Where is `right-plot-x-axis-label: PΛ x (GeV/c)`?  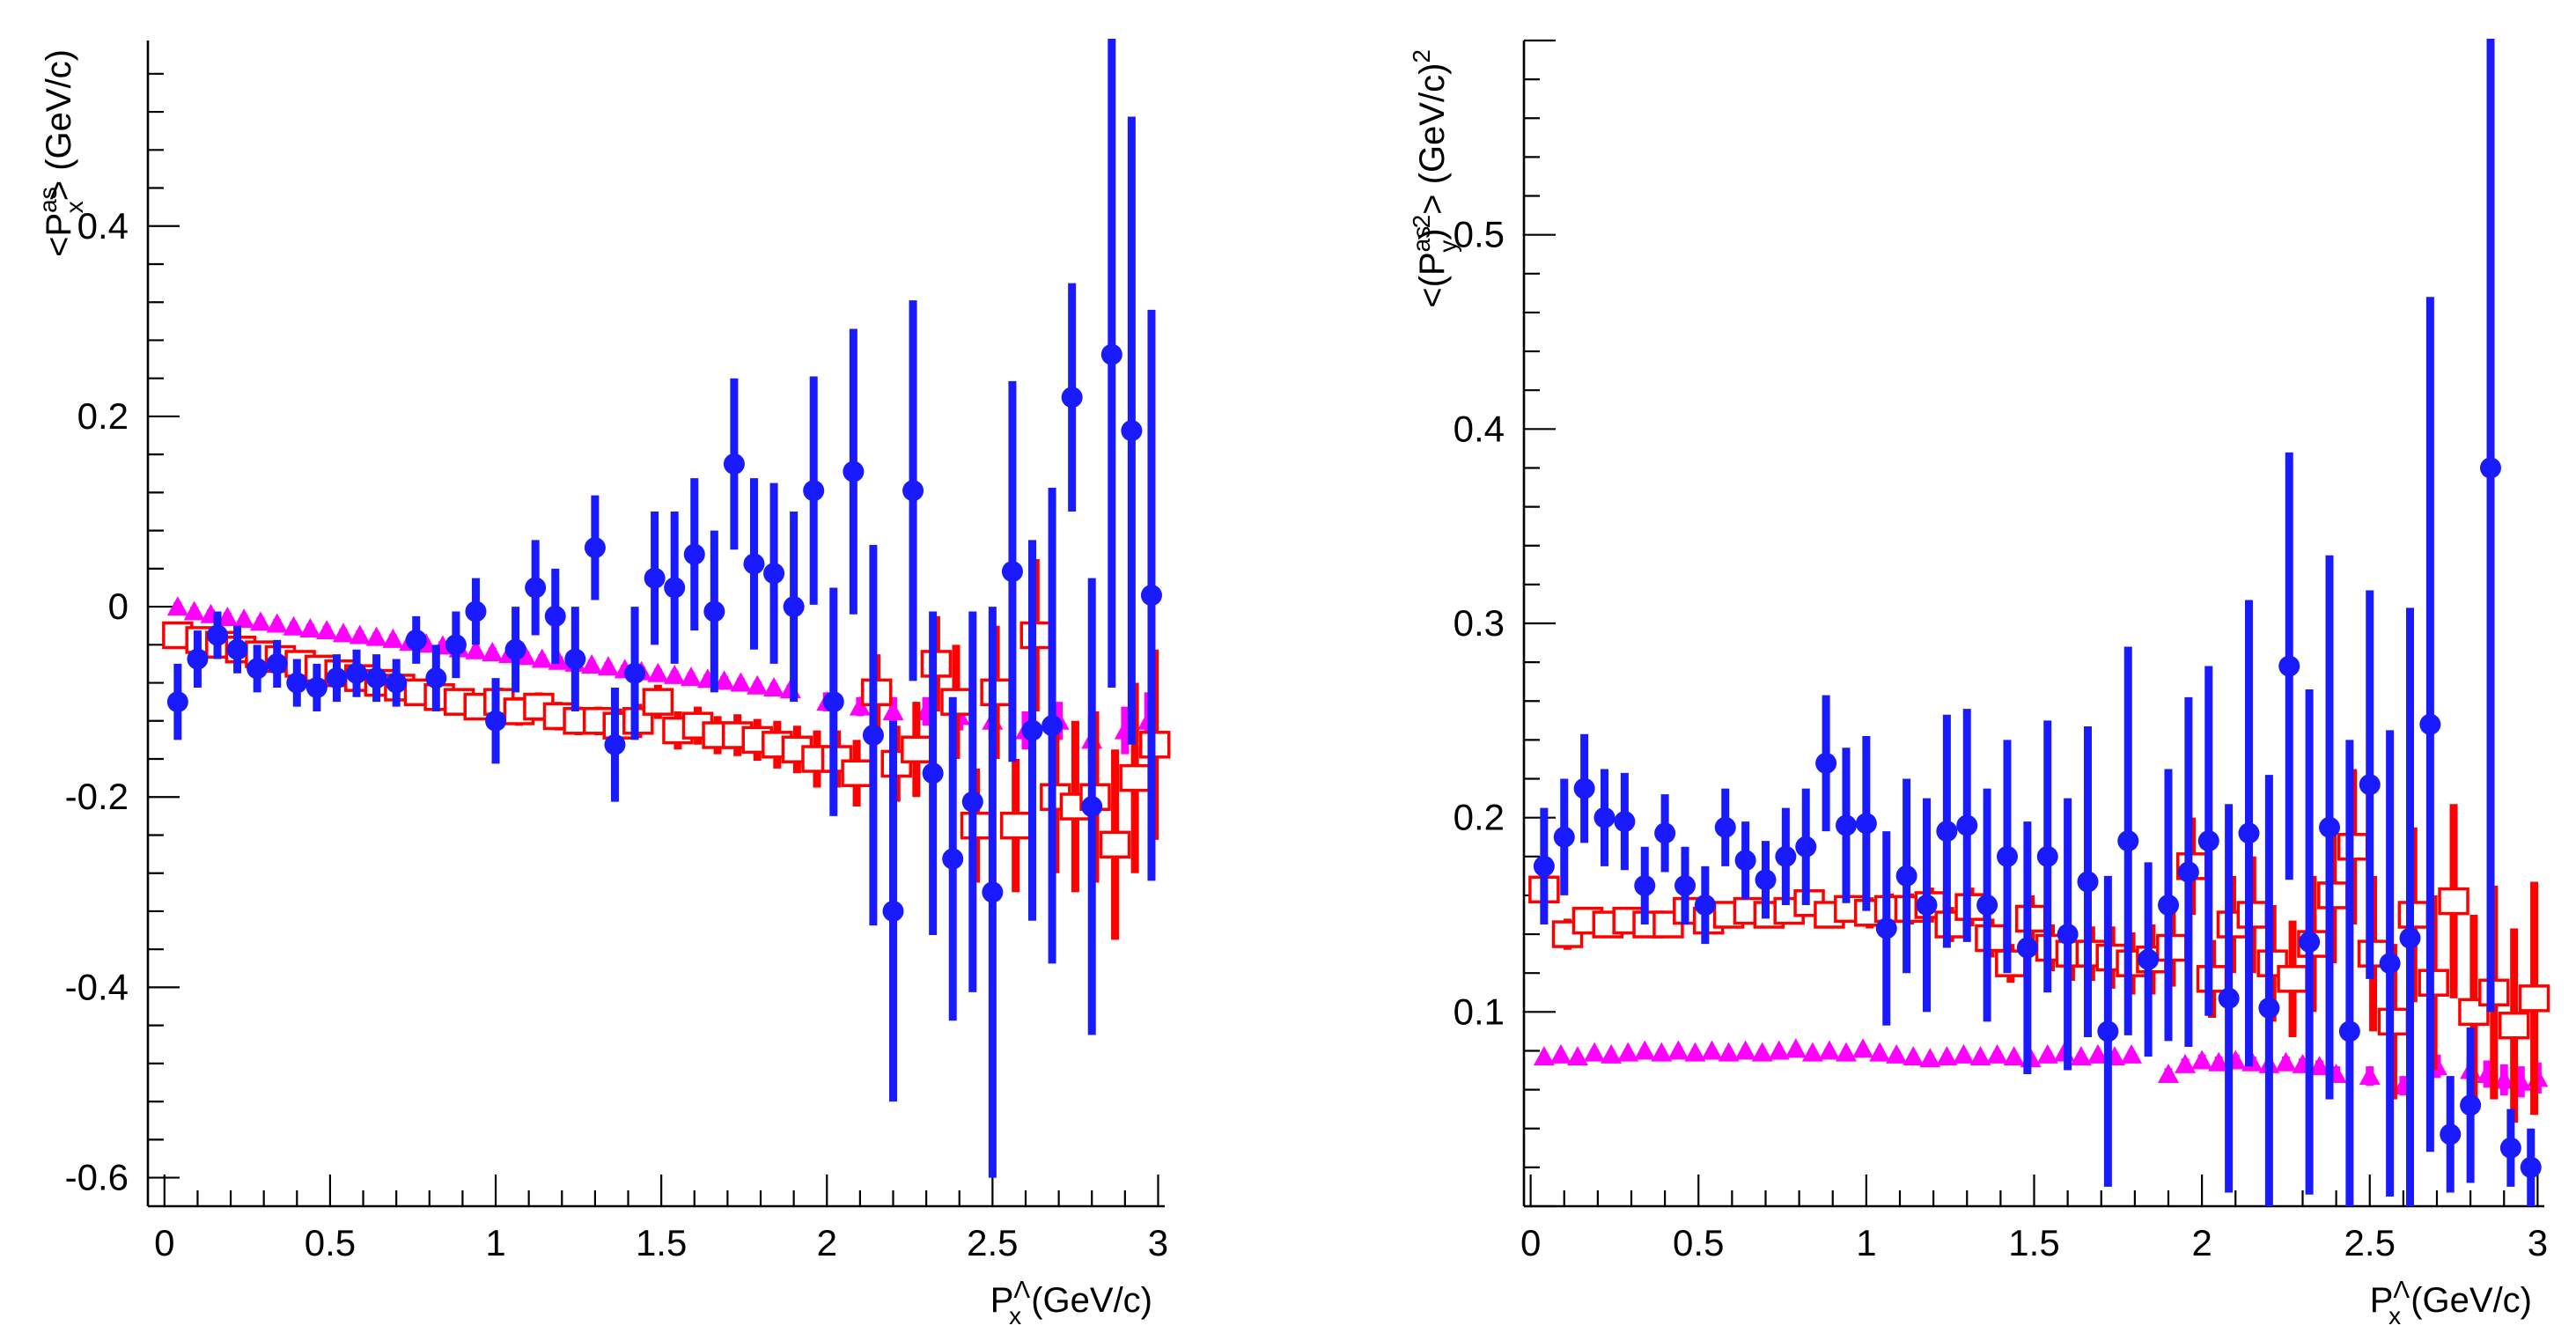 right-plot-x-axis-label: PΛ x (GeV/c) is located at coordinates (2451, 1302).